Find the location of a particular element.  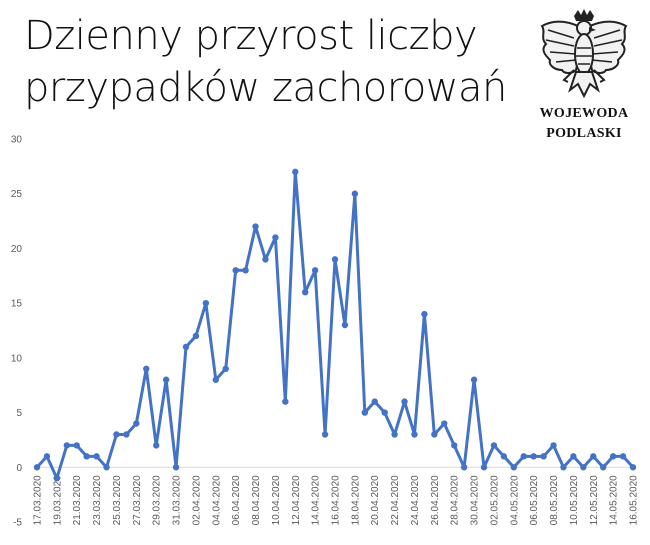

x-tick-label: 25.03.2020 is located at coordinates (117, 500).